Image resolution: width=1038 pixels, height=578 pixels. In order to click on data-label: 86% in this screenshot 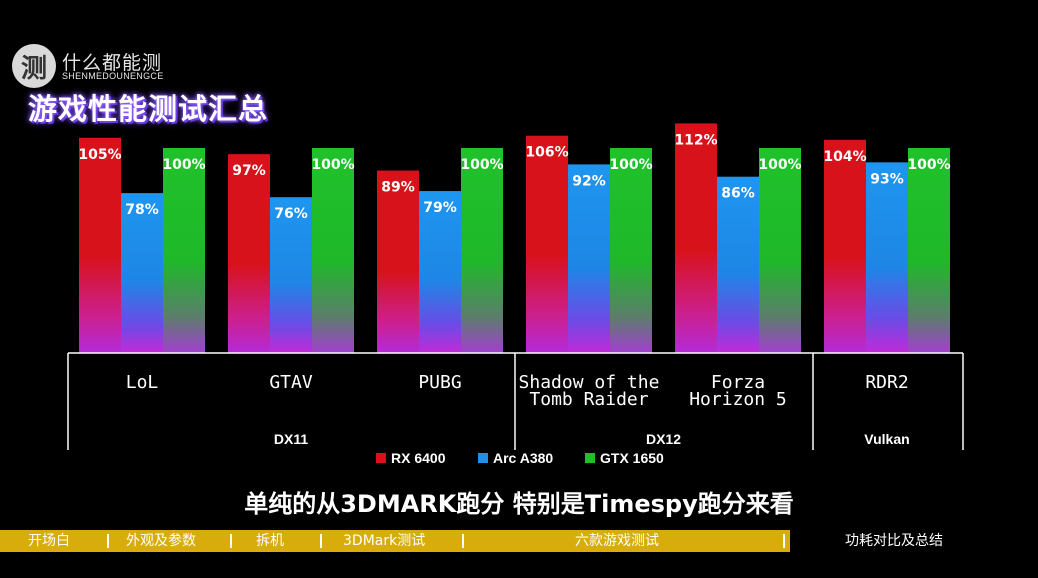, I will do `click(738, 194)`.